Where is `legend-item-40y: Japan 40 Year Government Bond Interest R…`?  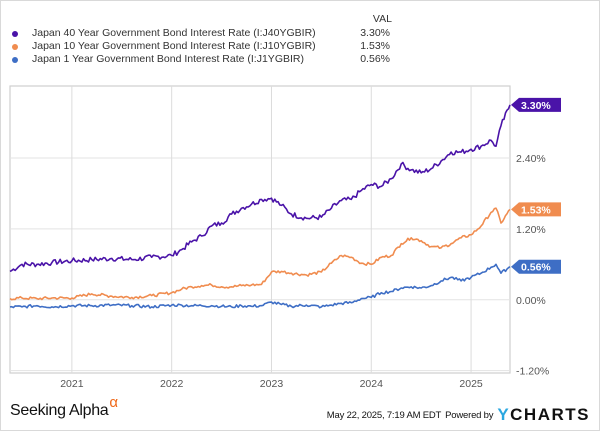
legend-item-40y: Japan 40 Year Government Bond Interest R… is located at coordinates (202, 33).